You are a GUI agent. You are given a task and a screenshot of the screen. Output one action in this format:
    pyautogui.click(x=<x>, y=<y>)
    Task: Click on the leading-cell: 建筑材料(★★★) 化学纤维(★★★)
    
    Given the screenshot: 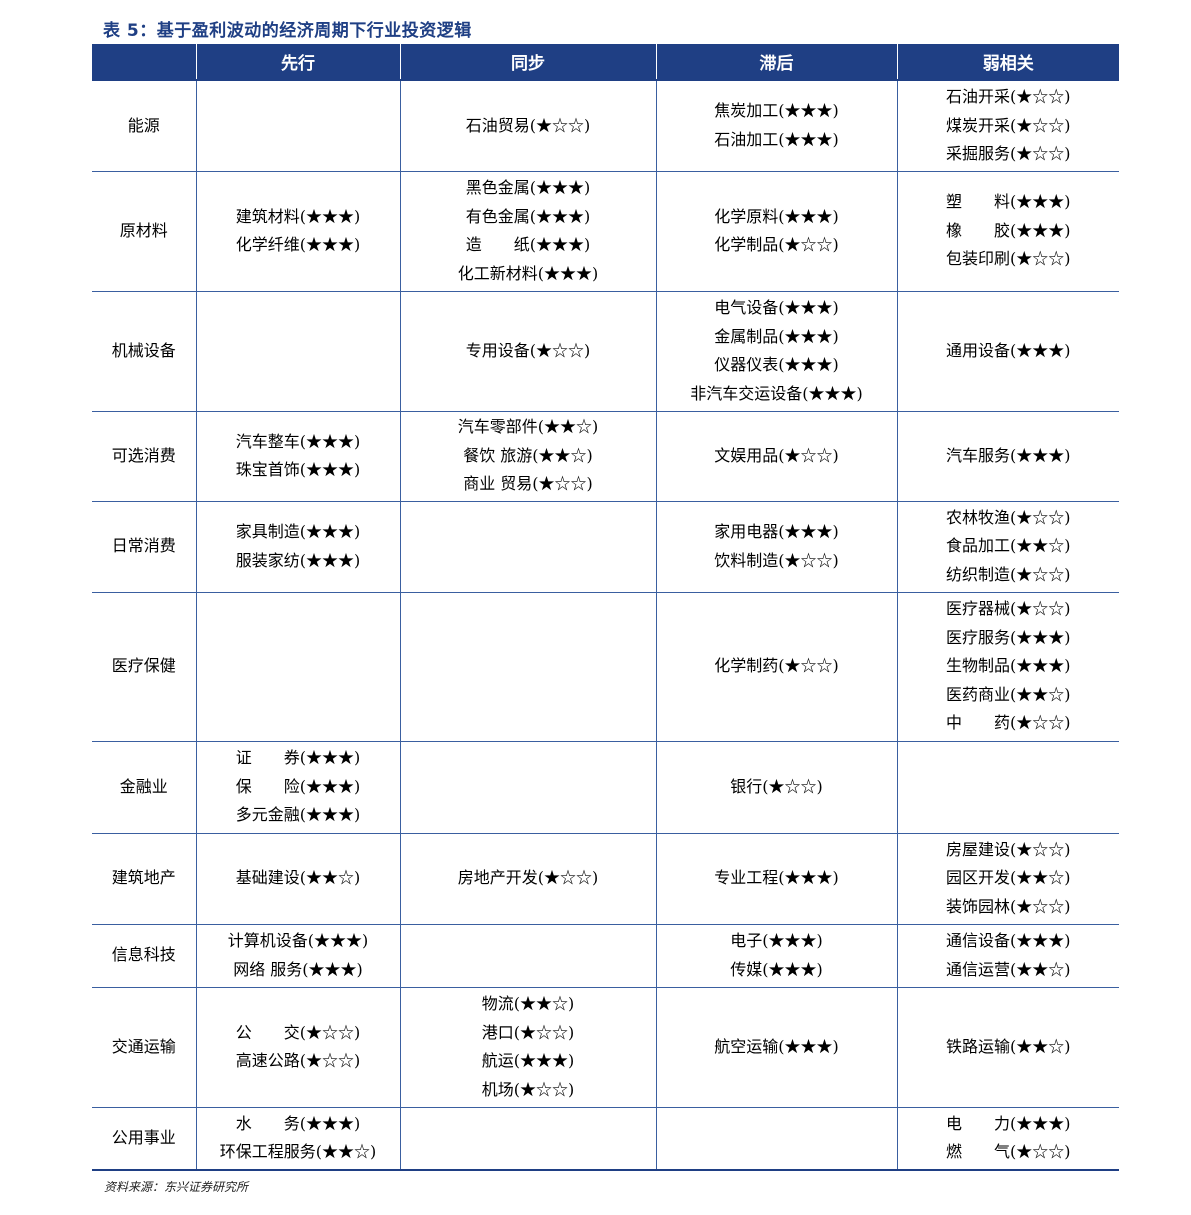 What is the action you would take?
    pyautogui.click(x=298, y=231)
    